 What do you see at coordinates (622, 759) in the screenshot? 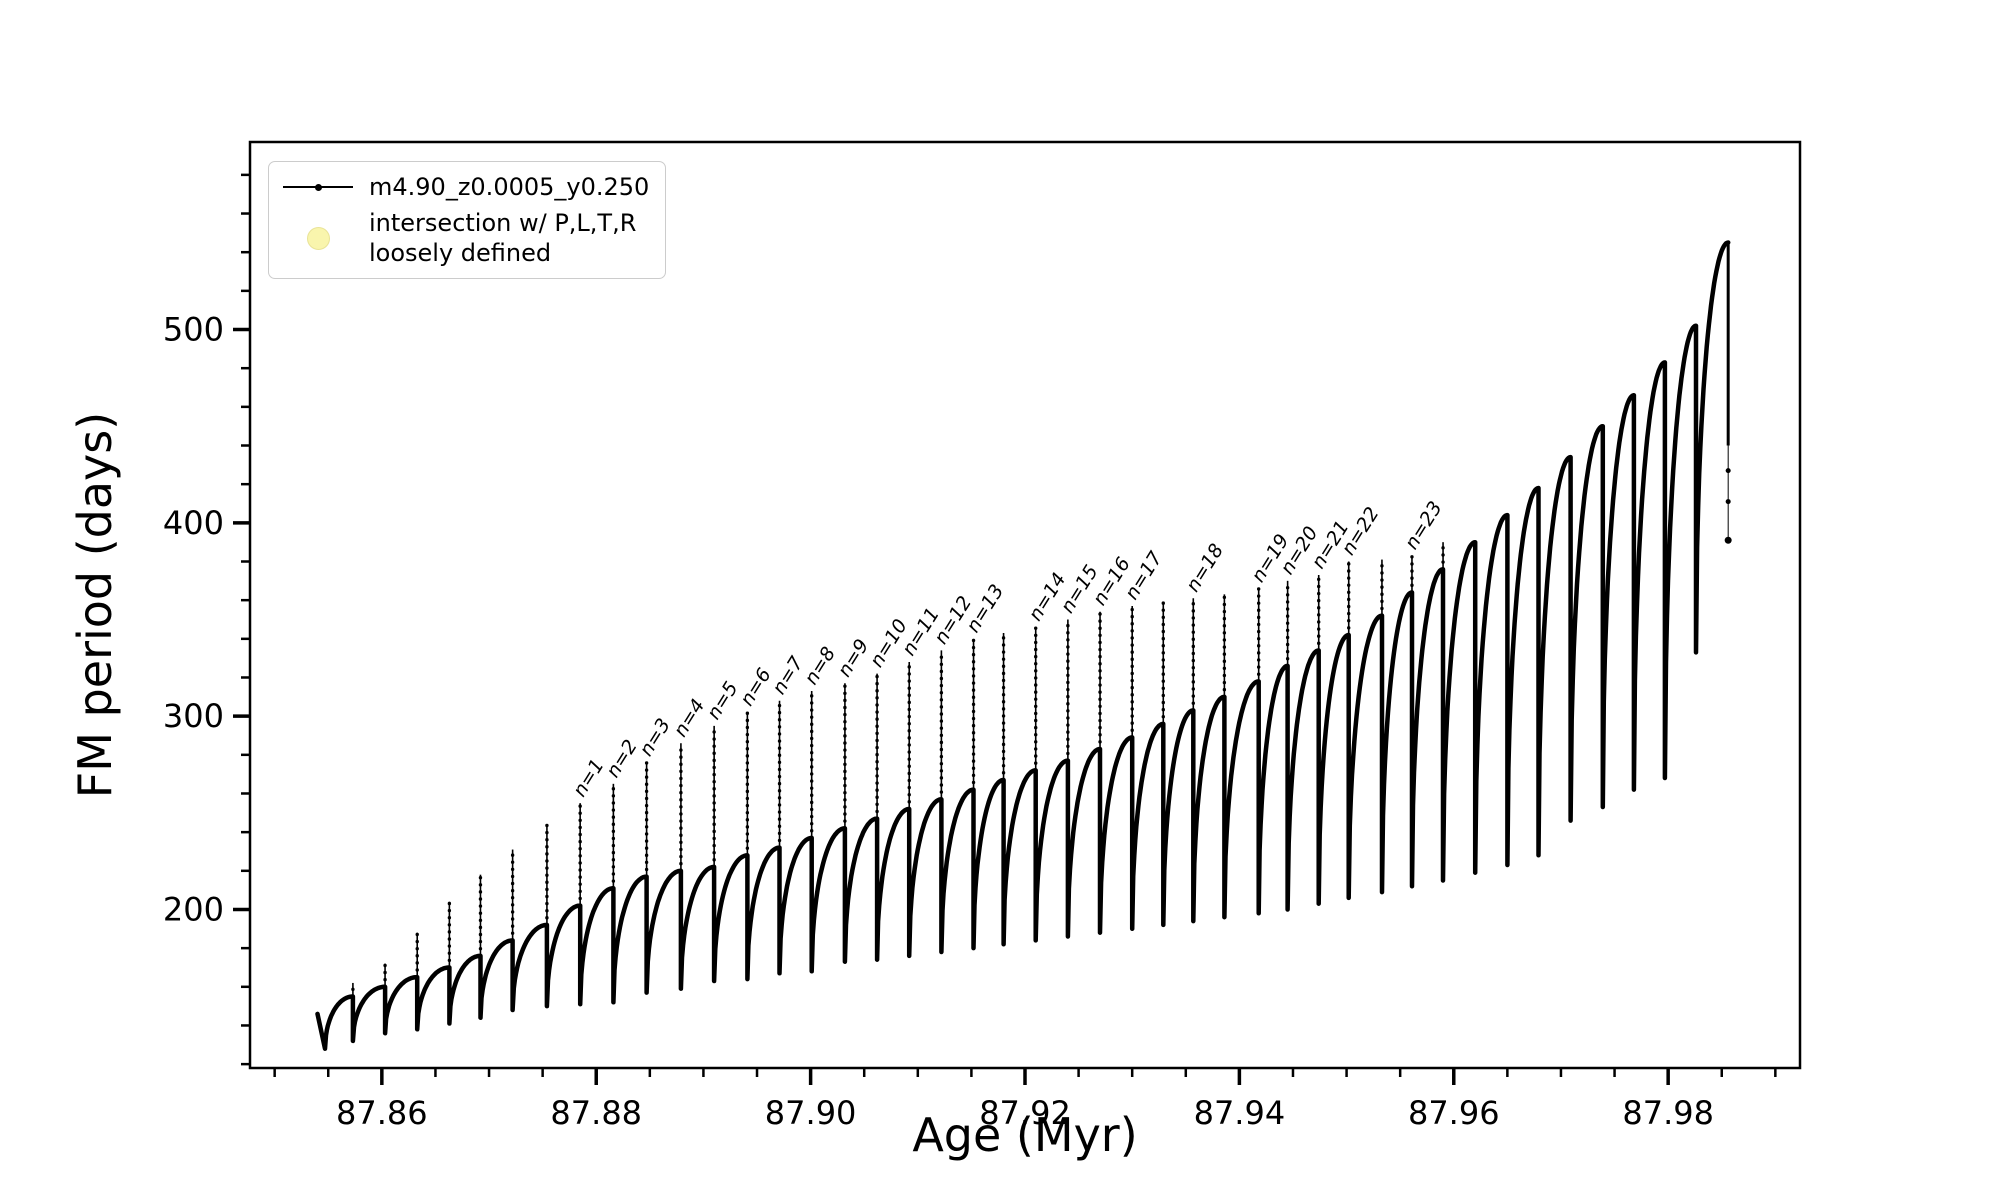
I see `n-label: n=2` at bounding box center [622, 759].